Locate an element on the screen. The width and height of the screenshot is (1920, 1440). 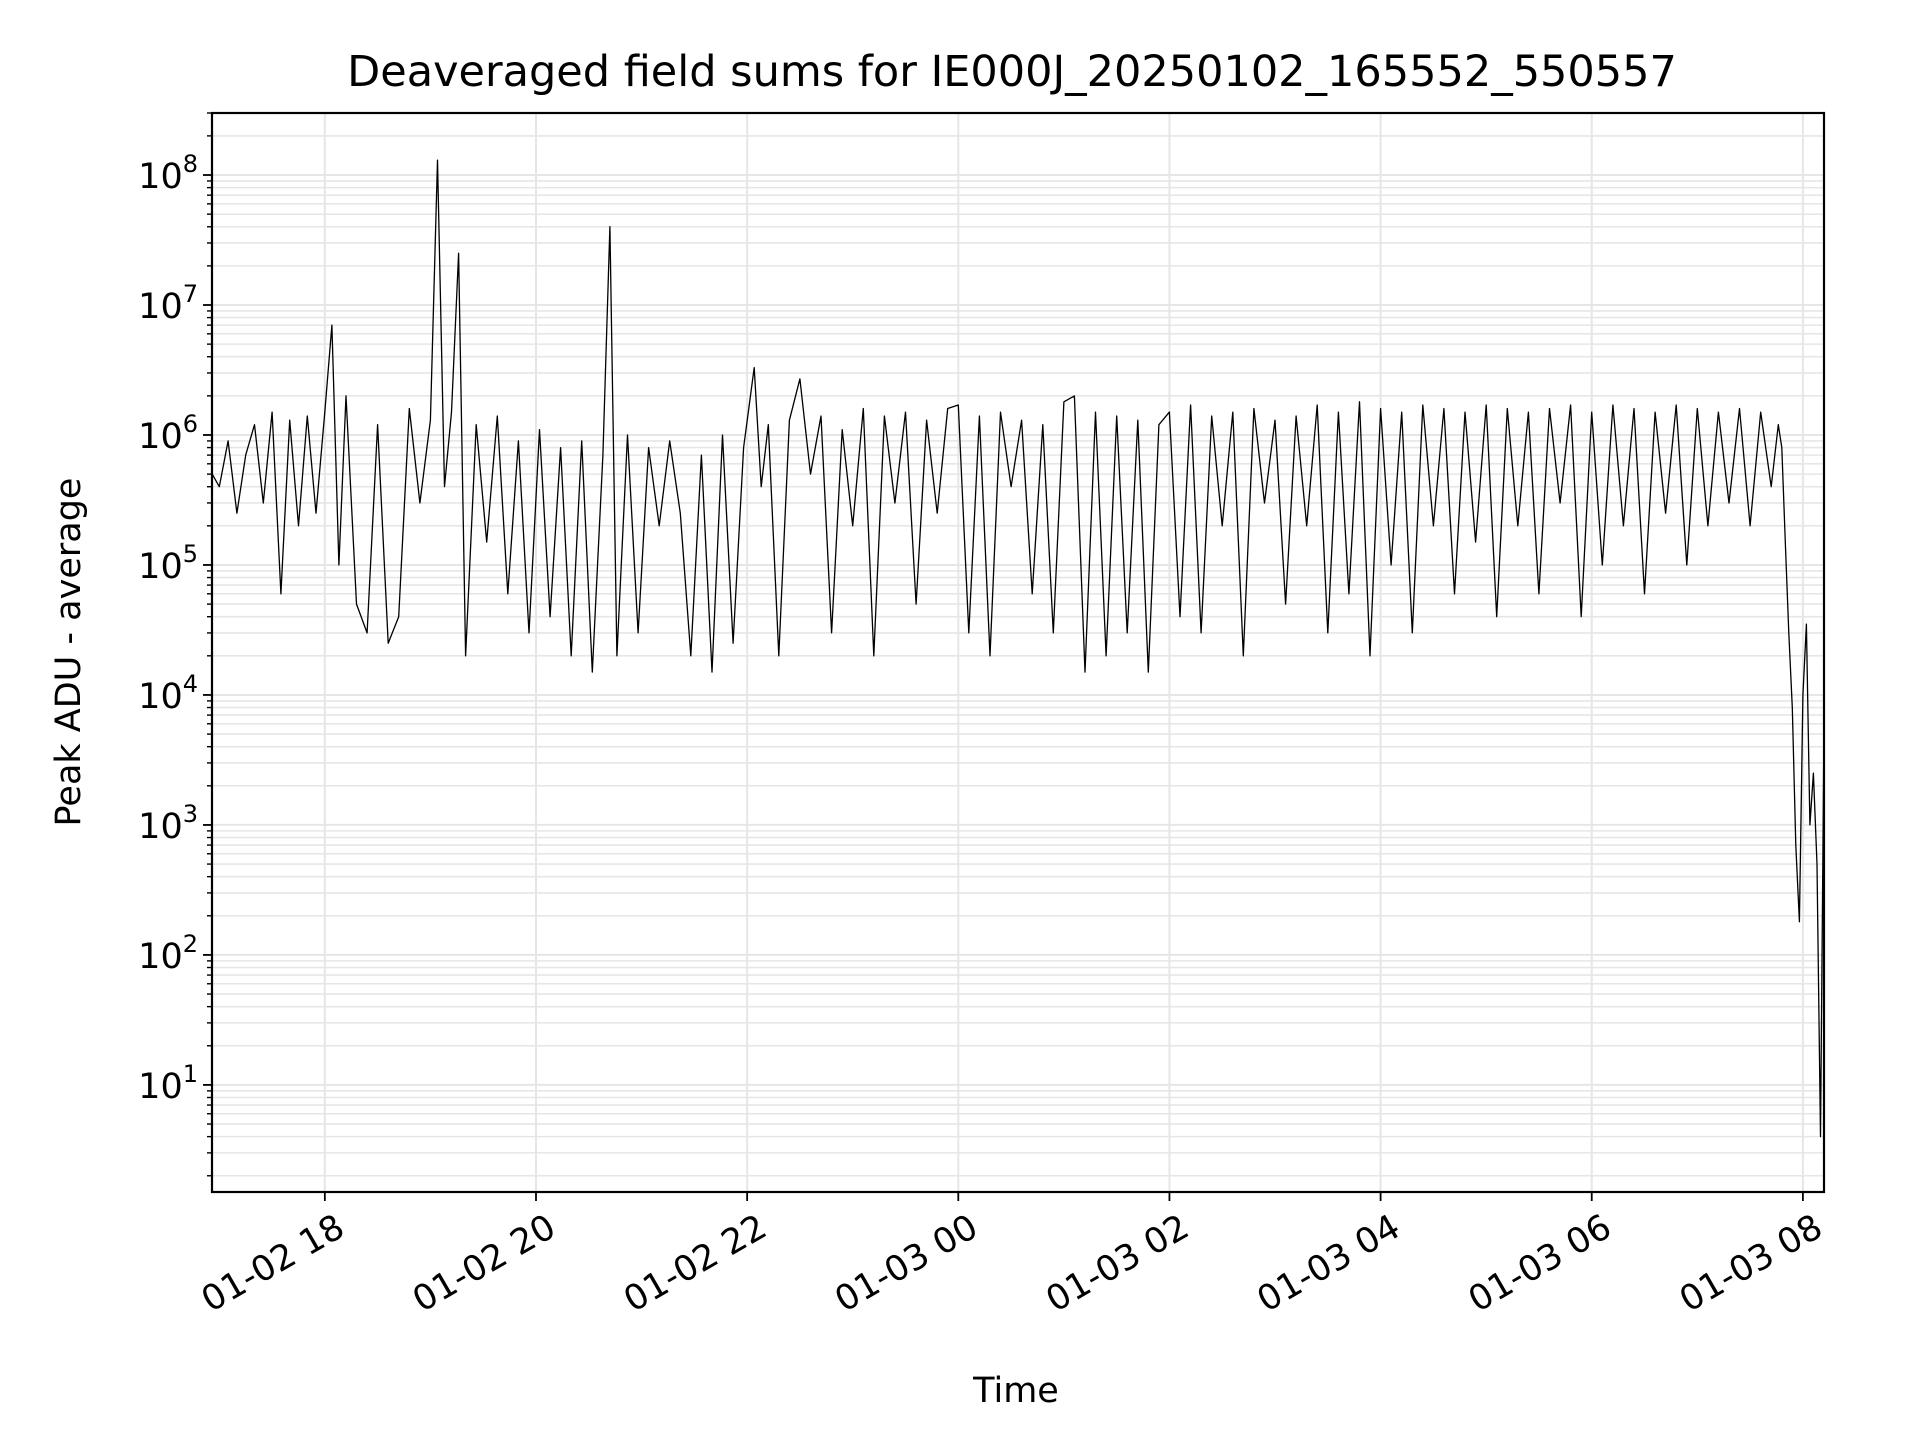
y-tick-label-exponent: 4 is located at coordinates (190, 684).